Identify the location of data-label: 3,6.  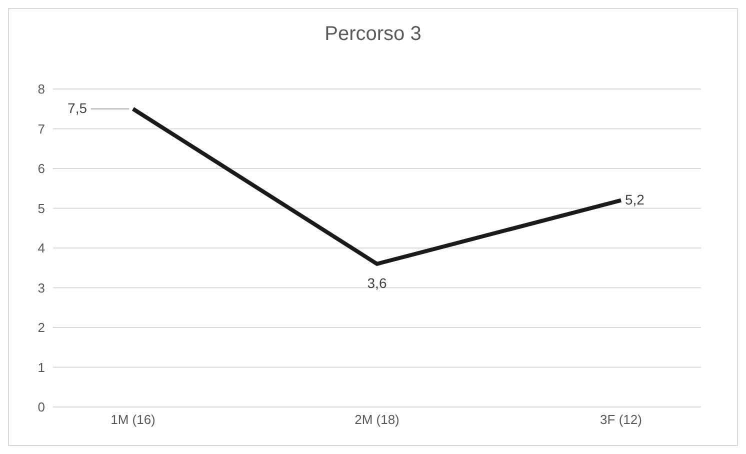
(377, 282).